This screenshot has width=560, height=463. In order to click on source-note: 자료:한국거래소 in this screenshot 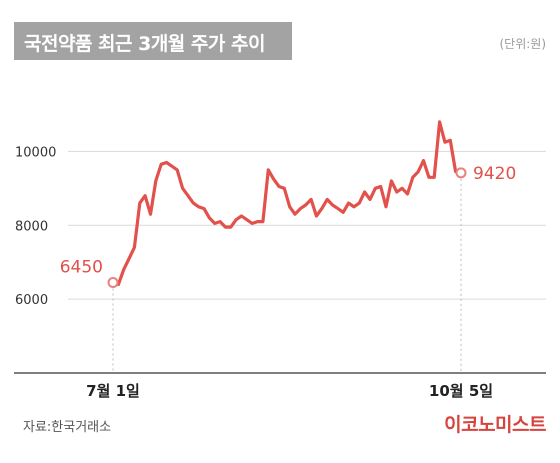, I will do `click(67, 427)`.